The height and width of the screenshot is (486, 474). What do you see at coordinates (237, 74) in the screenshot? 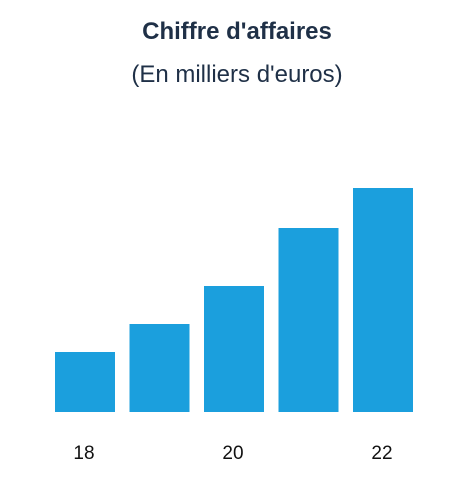
I see `chart-subtitle: (En milliers d'euros)` at bounding box center [237, 74].